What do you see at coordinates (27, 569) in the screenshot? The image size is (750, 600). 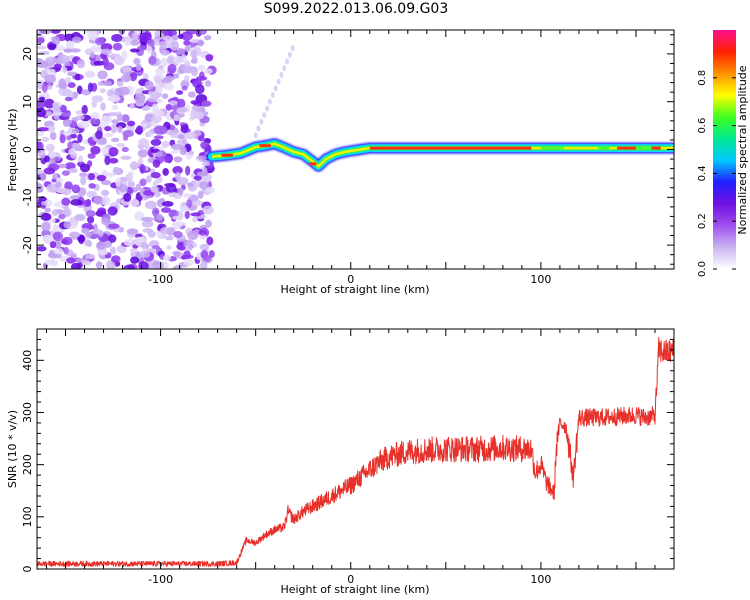 I see `y-tick-label: 0` at bounding box center [27, 569].